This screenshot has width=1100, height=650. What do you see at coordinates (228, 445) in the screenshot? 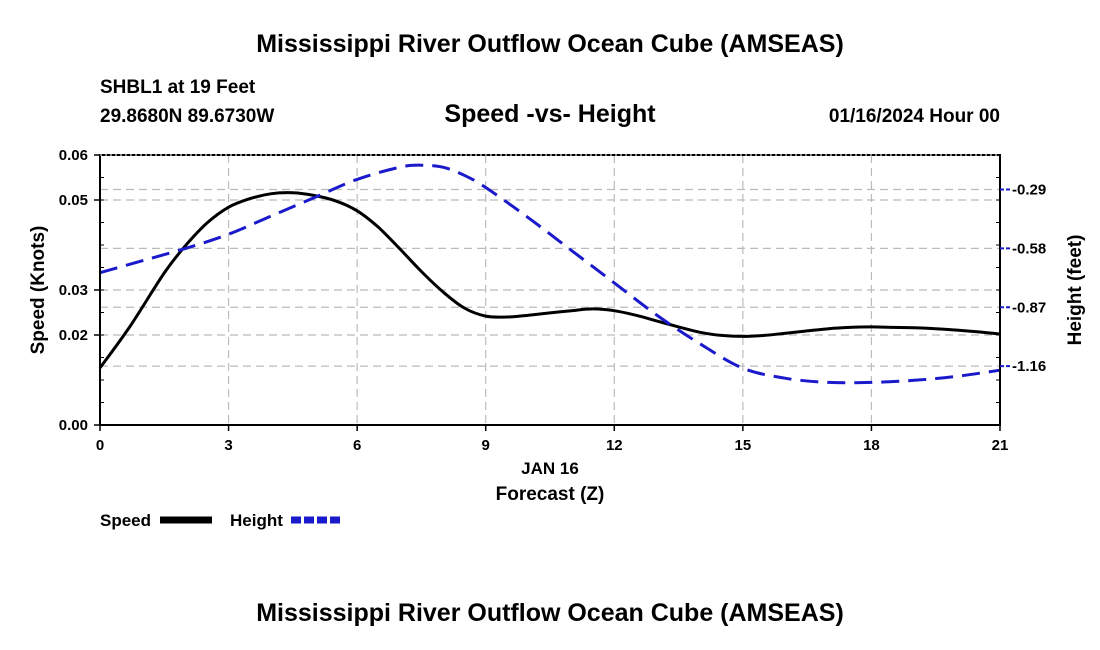
I see `x-tick-label: 3` at bounding box center [228, 445].